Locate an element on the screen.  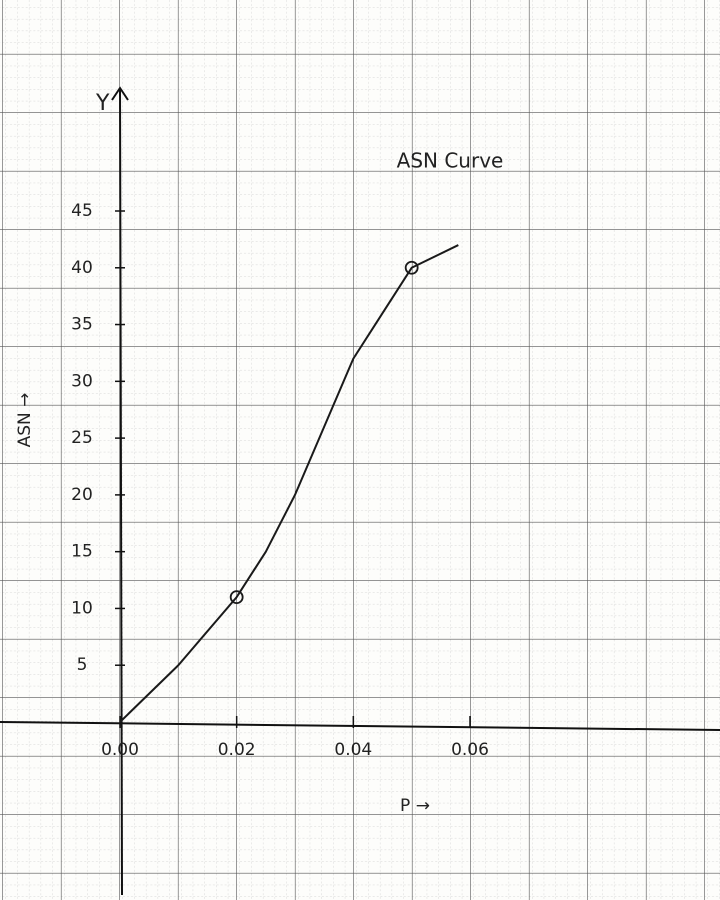
x-tick-label: 0.04 is located at coordinates (353, 750).